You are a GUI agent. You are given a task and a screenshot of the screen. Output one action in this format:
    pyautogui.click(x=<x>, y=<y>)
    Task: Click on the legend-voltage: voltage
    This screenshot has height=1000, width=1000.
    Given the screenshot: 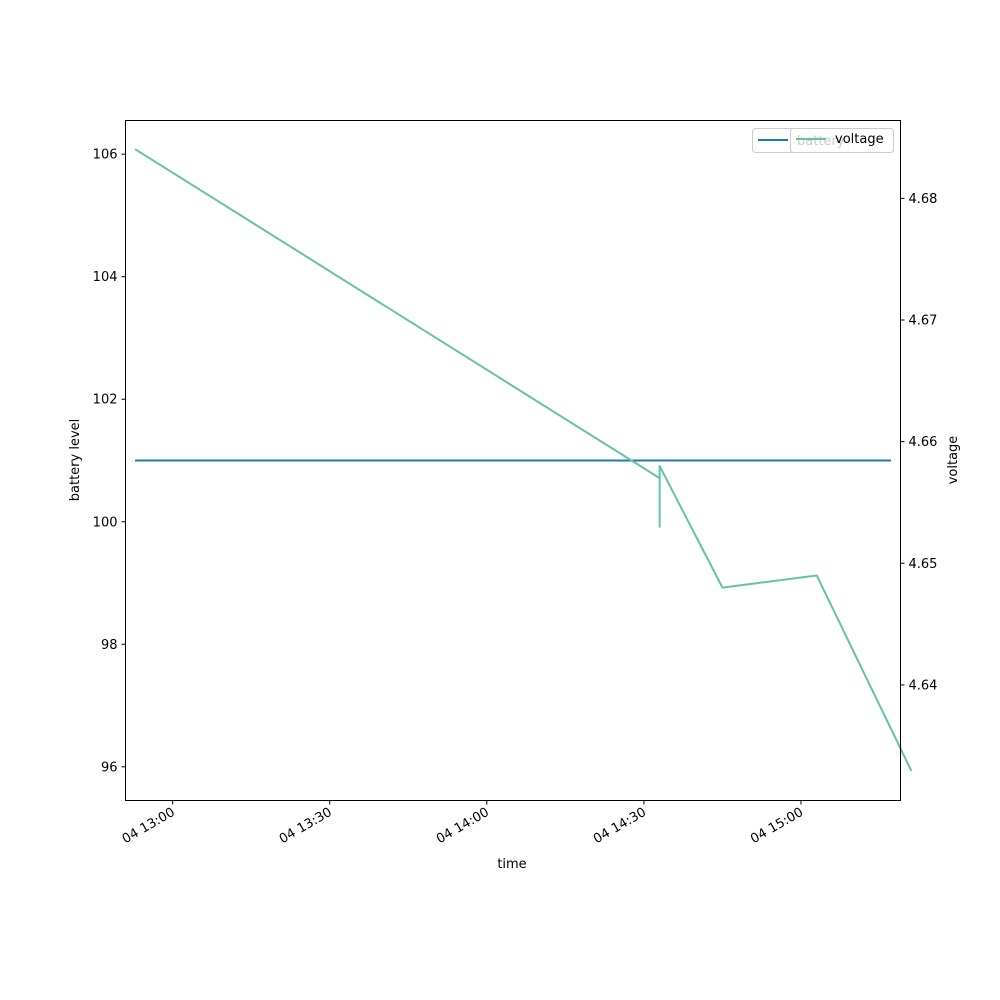 What is the action you would take?
    pyautogui.click(x=842, y=140)
    